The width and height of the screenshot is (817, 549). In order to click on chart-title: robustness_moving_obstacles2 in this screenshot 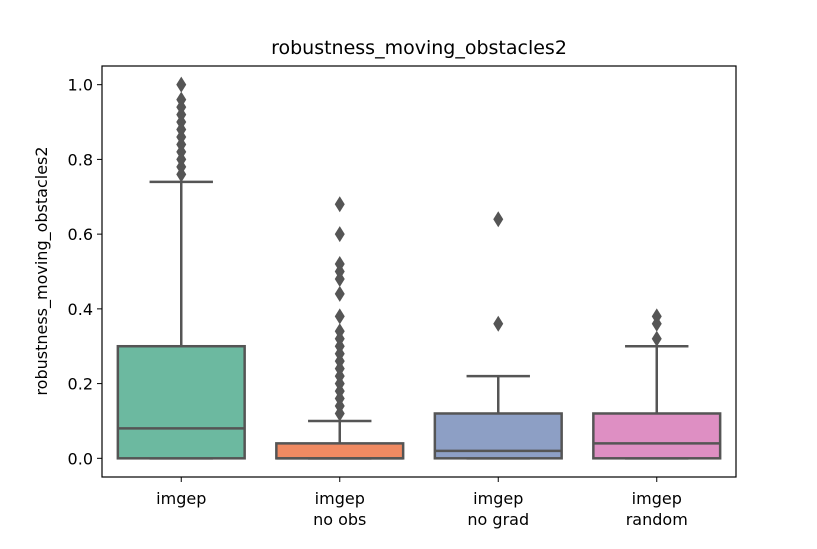, I will do `click(419, 48)`.